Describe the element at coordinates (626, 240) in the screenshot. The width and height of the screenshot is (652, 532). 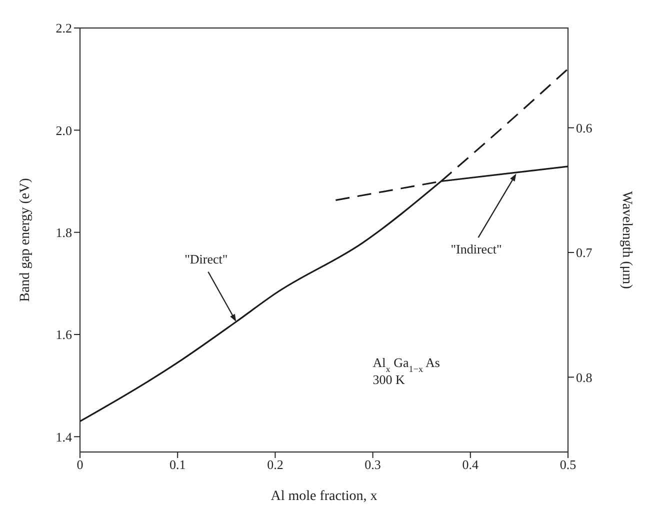
I see `y2-axis-title: Wavelength (μm)` at that location.